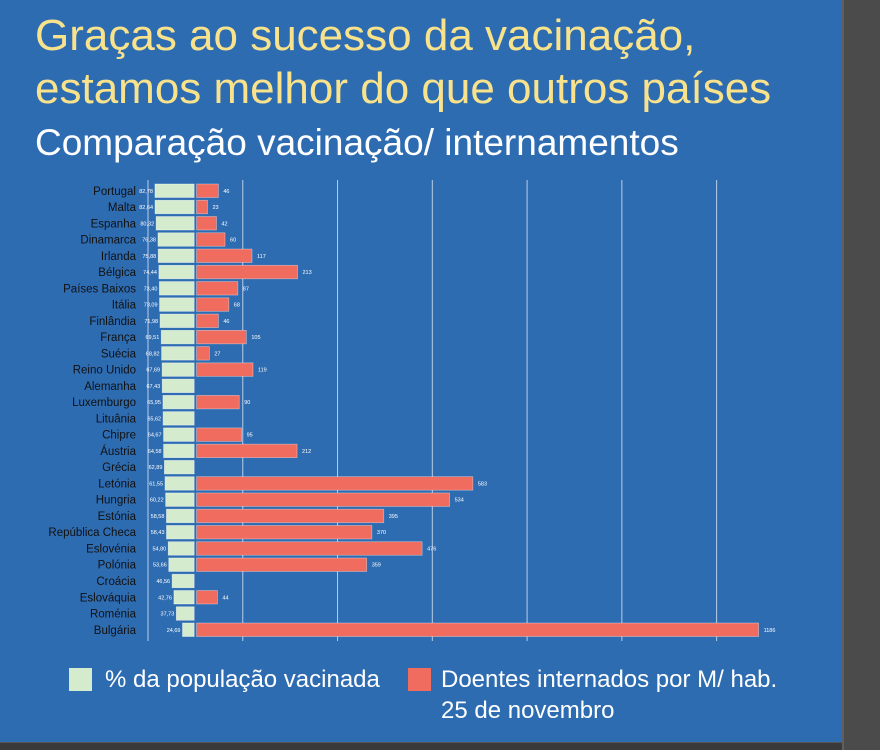 This screenshot has width=880, height=750. What do you see at coordinates (151, 322) in the screenshot?
I see `data-label-vaccinated-finlandia: 71,98` at bounding box center [151, 322].